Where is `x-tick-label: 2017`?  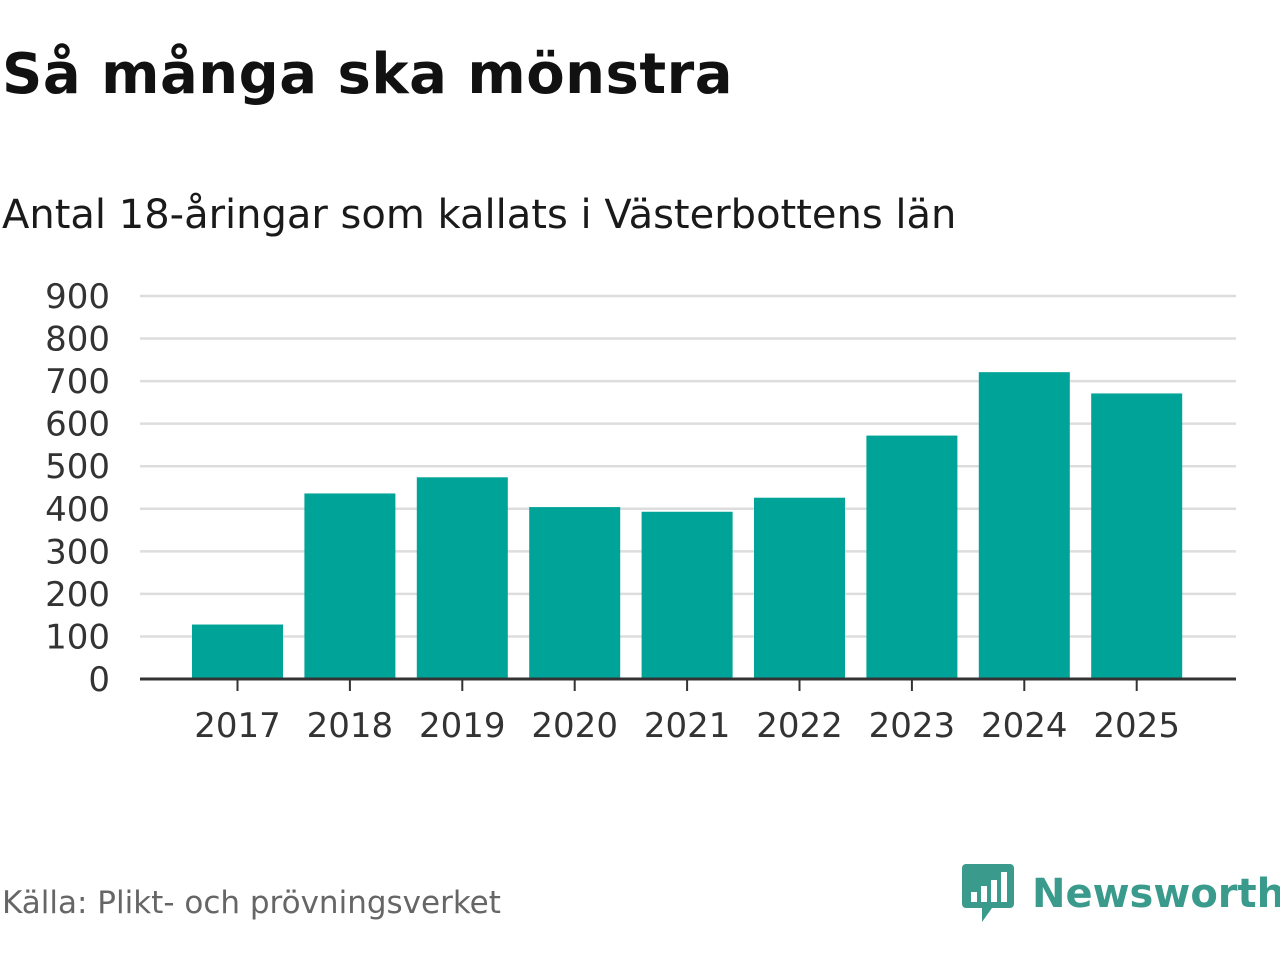 x-tick-label: 2017 is located at coordinates (237, 726).